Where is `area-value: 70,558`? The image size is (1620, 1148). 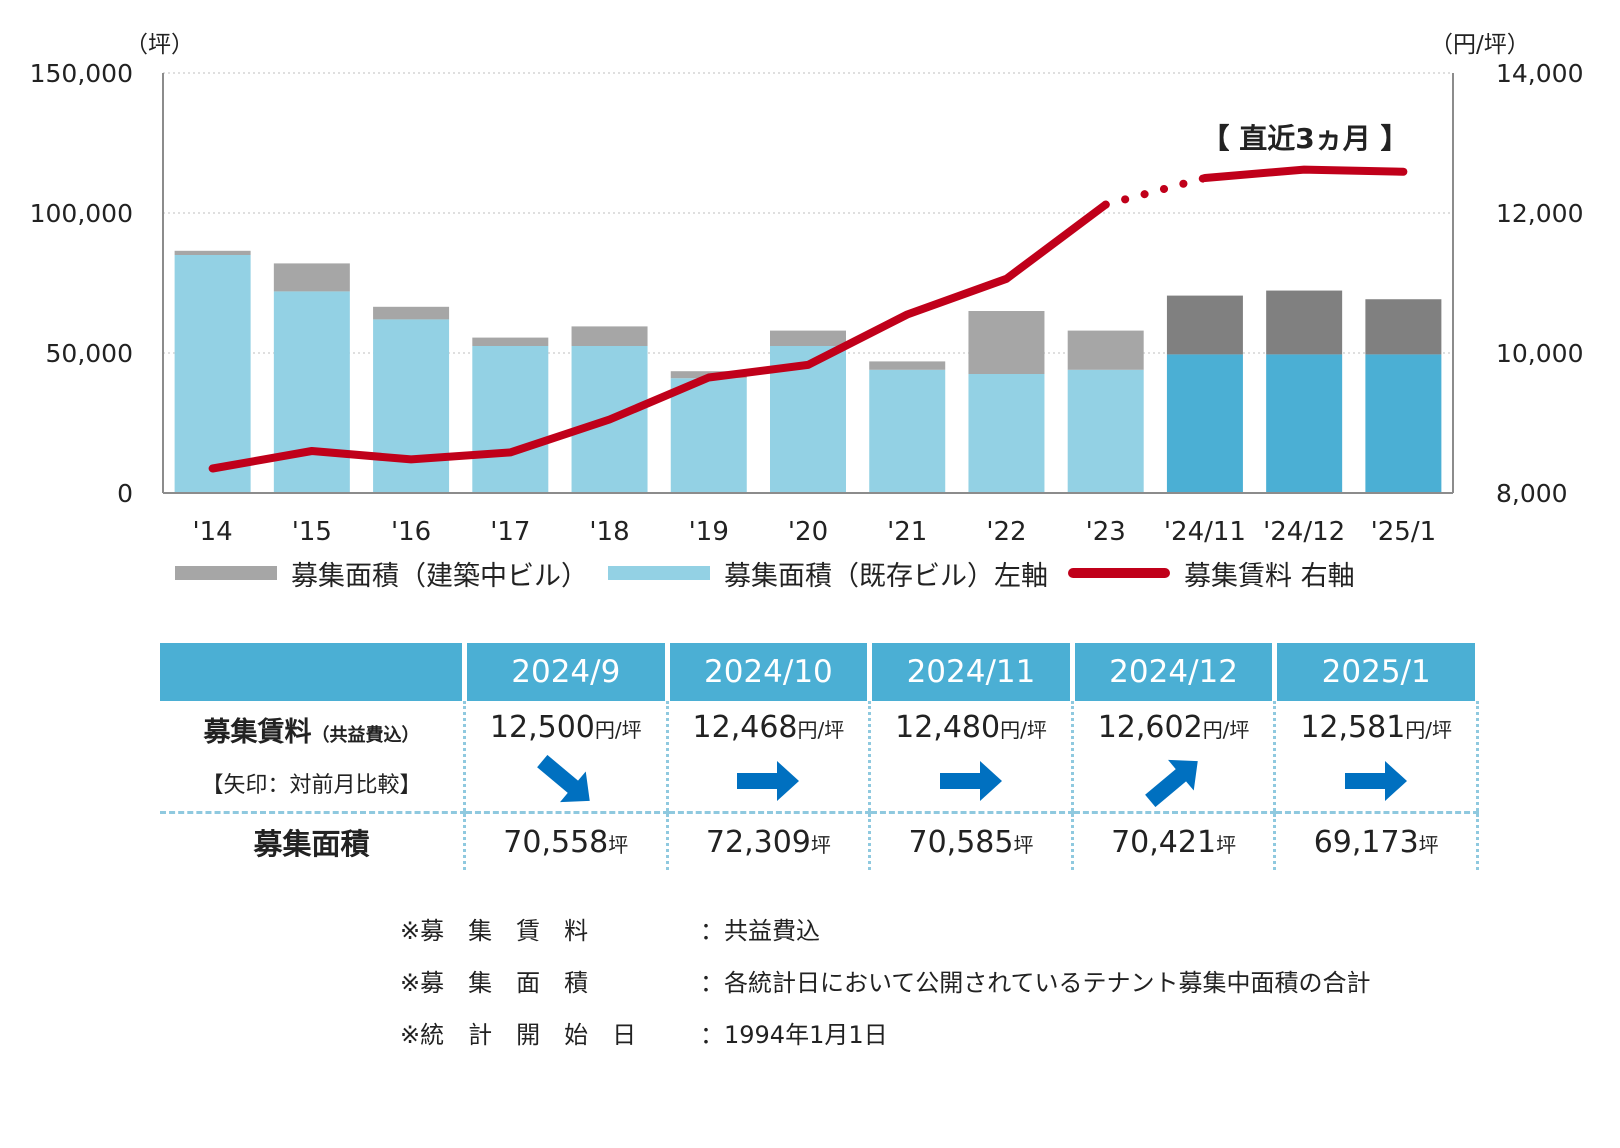 area-value: 70,558 is located at coordinates (556, 842).